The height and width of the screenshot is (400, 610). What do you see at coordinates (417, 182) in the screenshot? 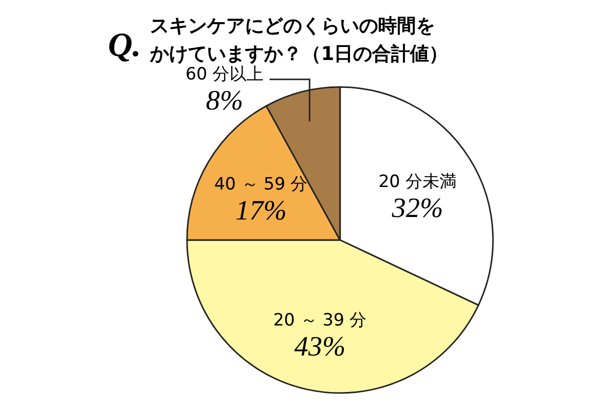
I see `slice-label: 20 分未満` at bounding box center [417, 182].